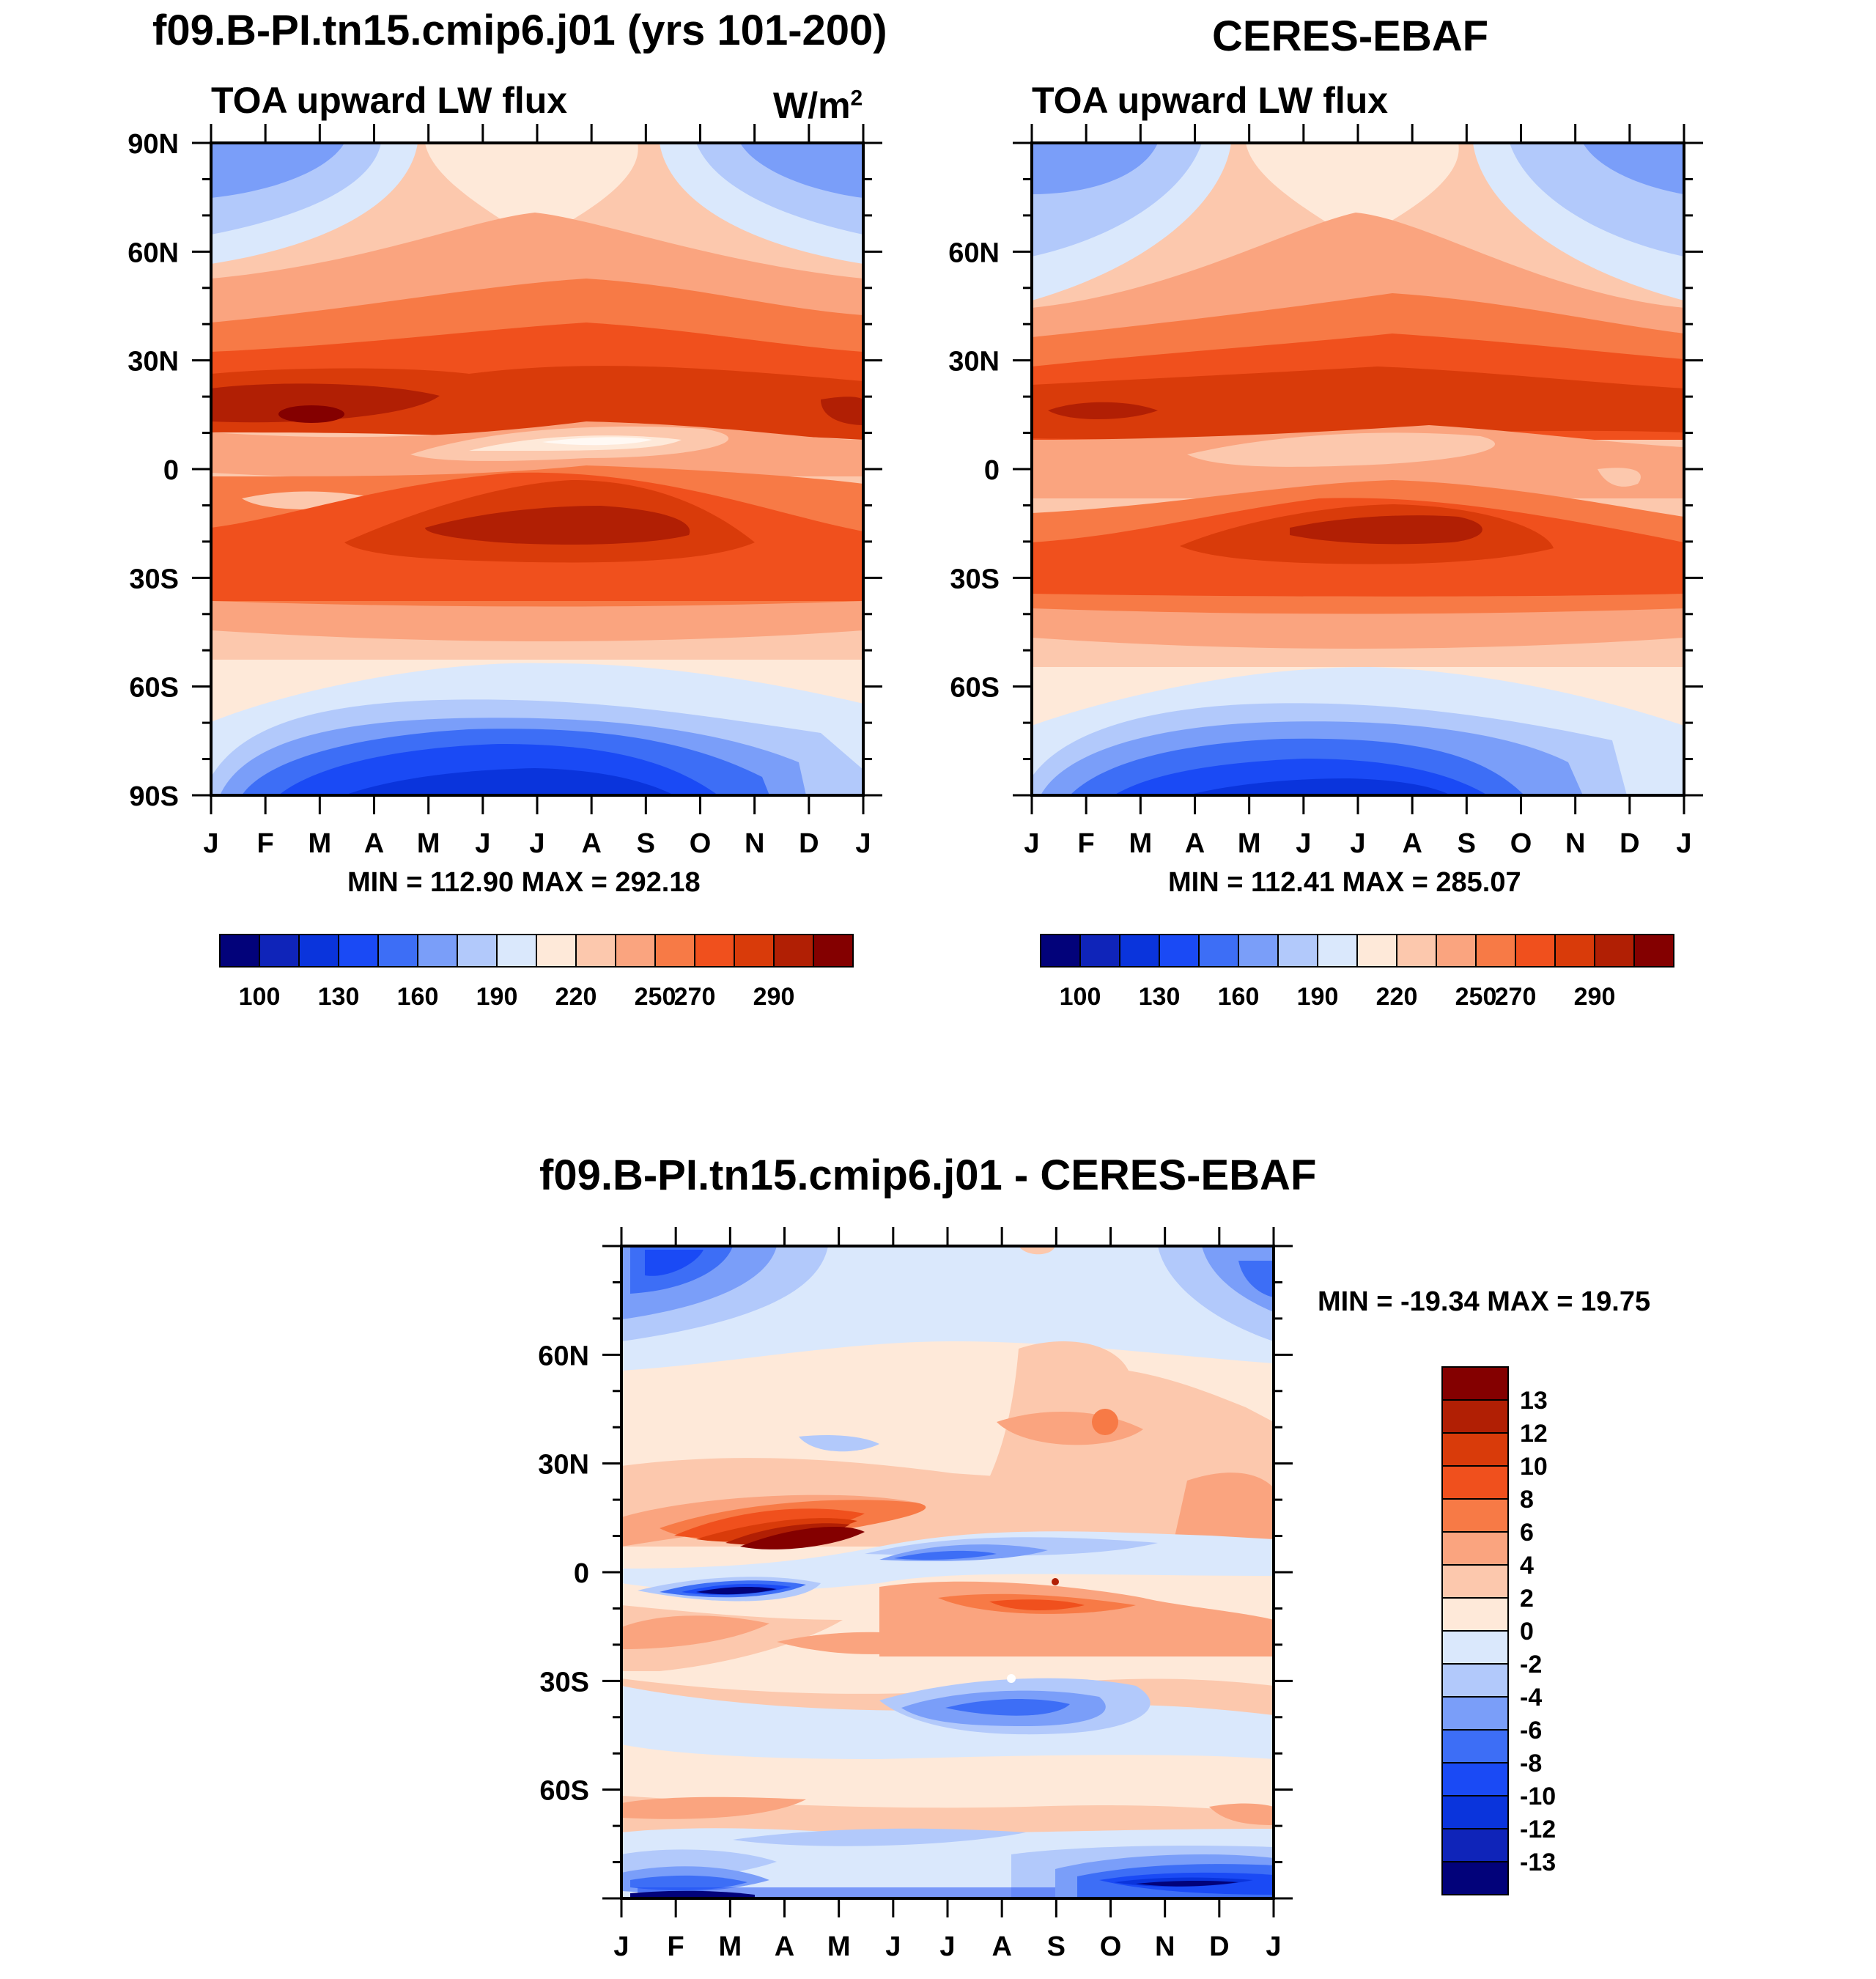  Describe the element at coordinates (701, 843) in the screenshot. I see `model-month-label: O` at that location.